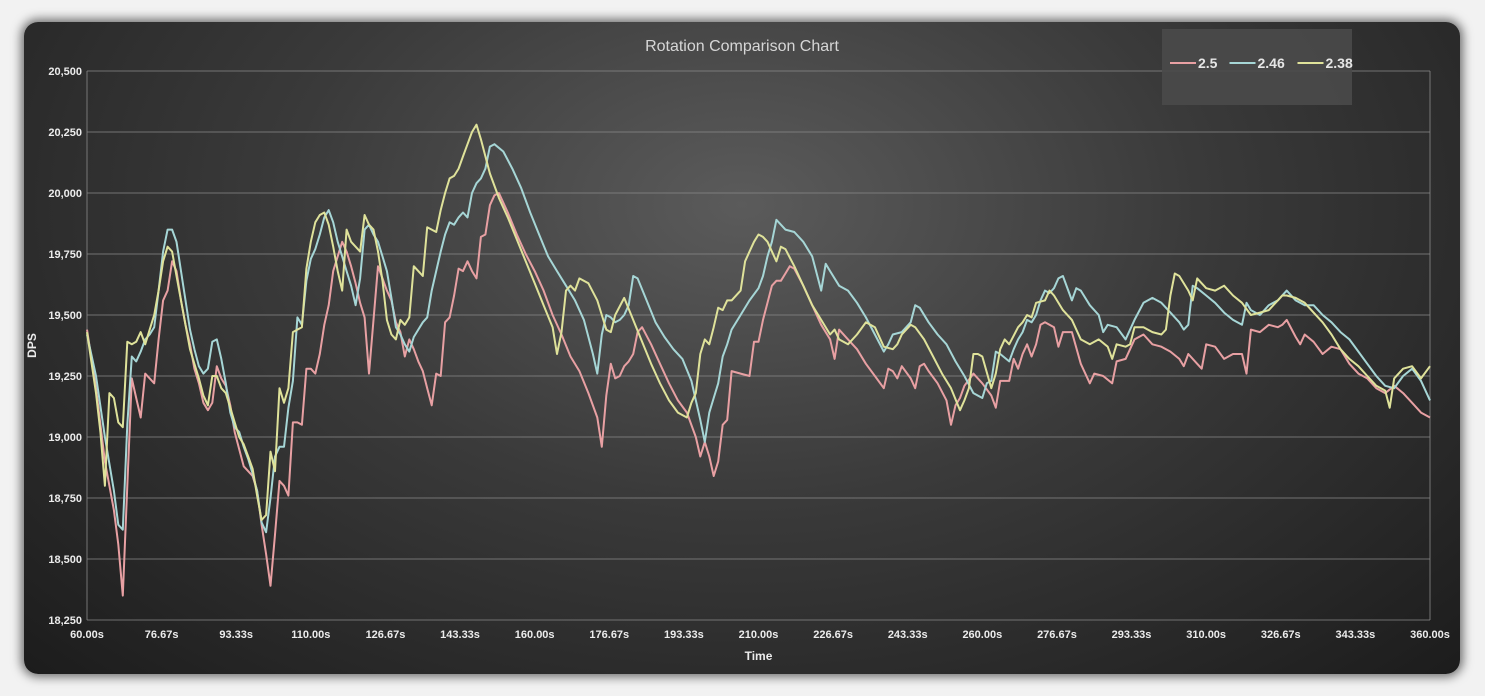 The height and width of the screenshot is (696, 1485). I want to click on y-tick-label: 20,250, so click(65, 133).